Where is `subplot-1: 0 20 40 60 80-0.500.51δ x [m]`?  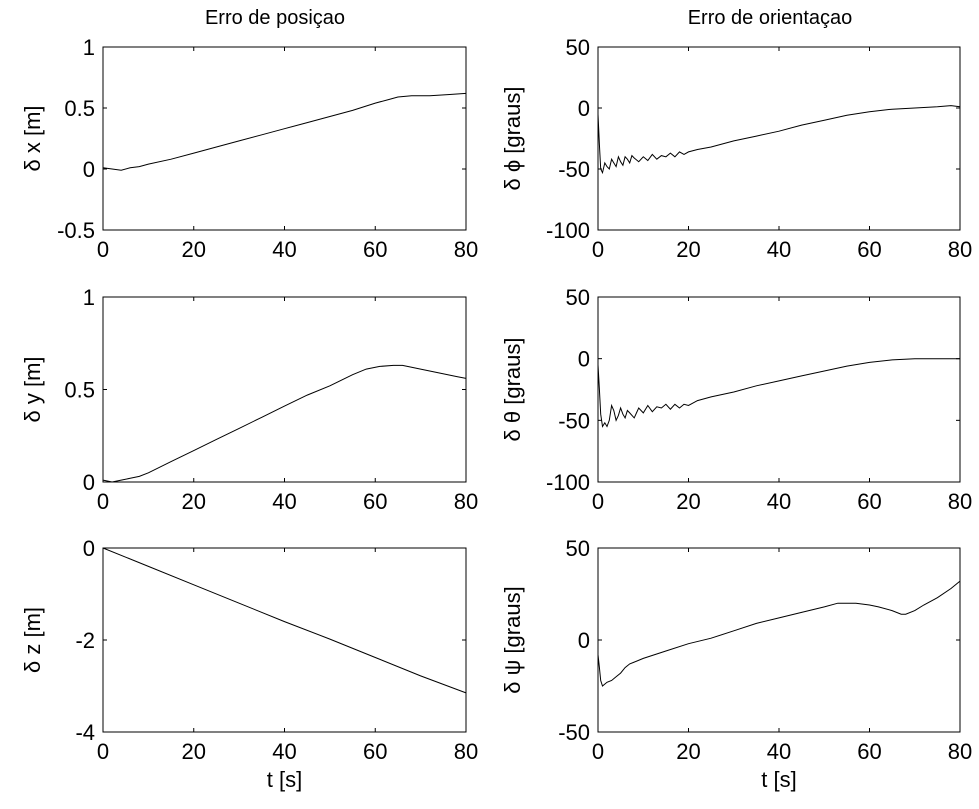 subplot-1: 0 20 40 60 80-0.500.51δ x [m] is located at coordinates (249, 148).